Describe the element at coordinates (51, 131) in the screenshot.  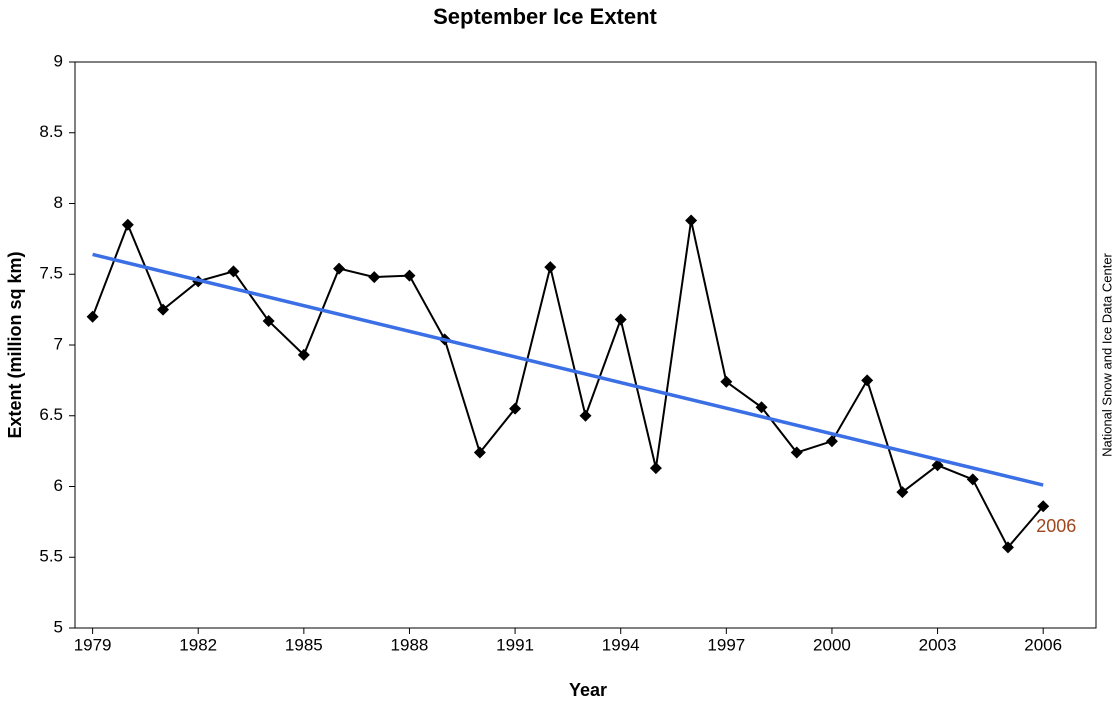
I see `y-tick-label: 8.5` at that location.